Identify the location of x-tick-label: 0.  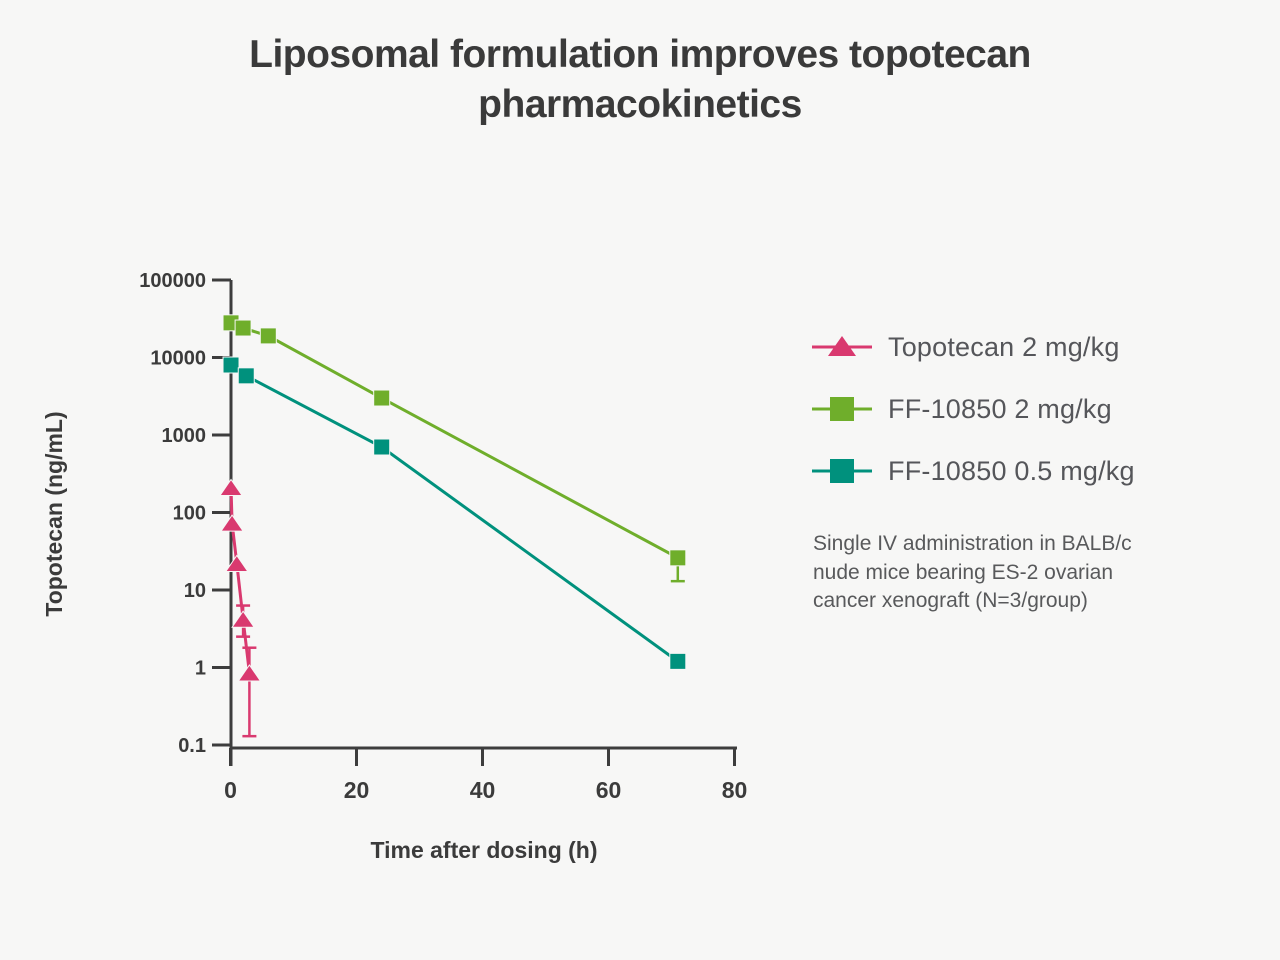
(230, 790).